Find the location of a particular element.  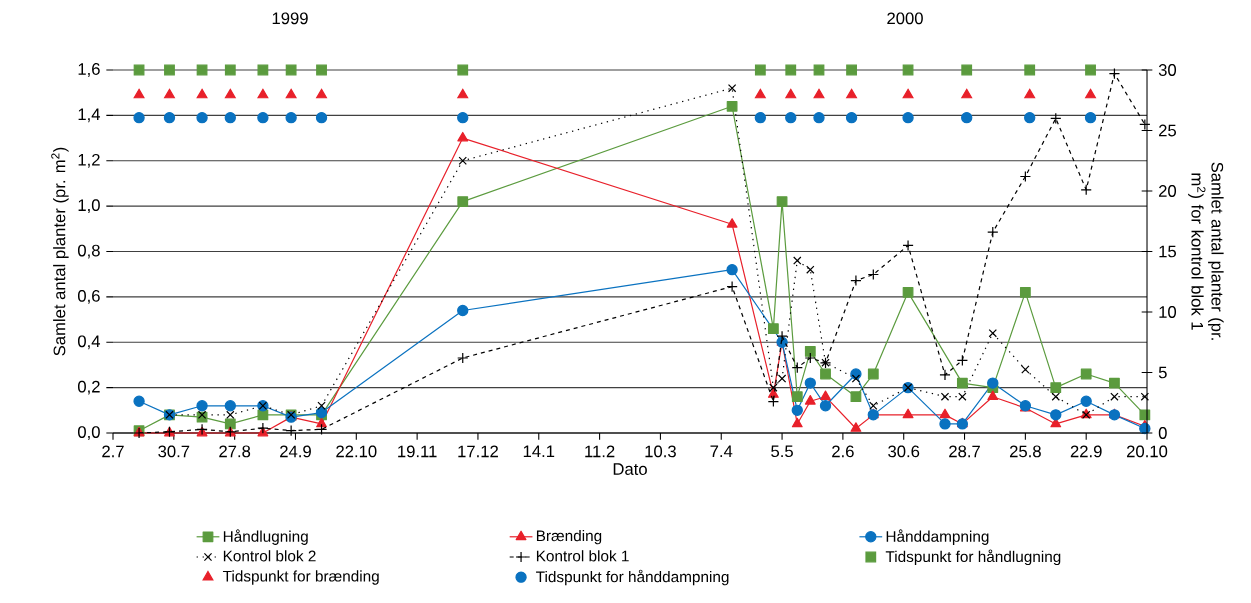

y-axis-title: Samlet antal planter (pr. m$^{2}$) is located at coordinates (60, 251).